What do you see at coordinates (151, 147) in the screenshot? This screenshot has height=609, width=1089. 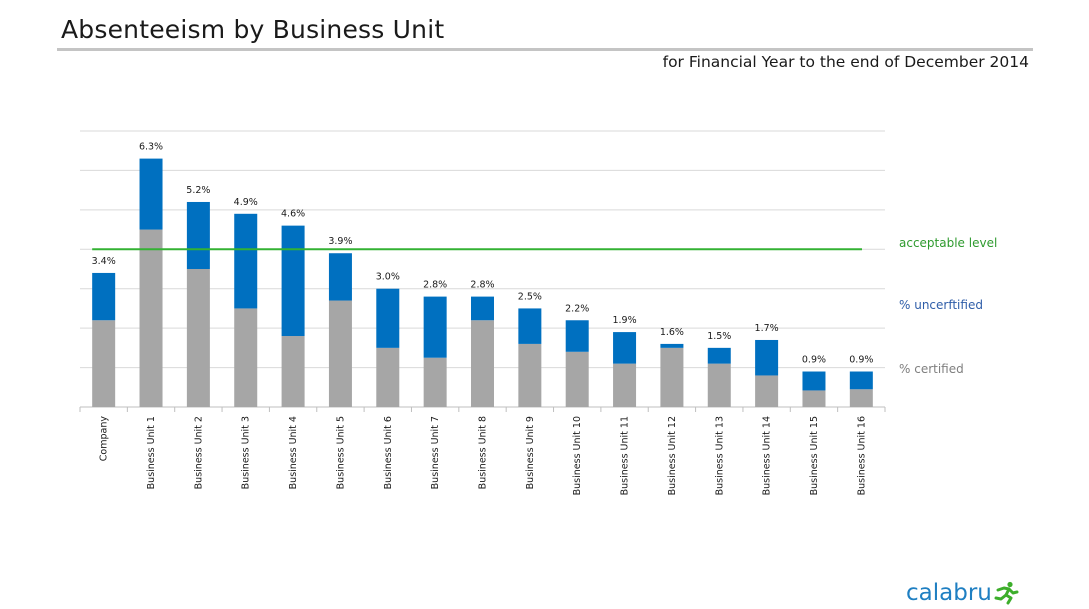 I see `data-label: 6.3%` at bounding box center [151, 147].